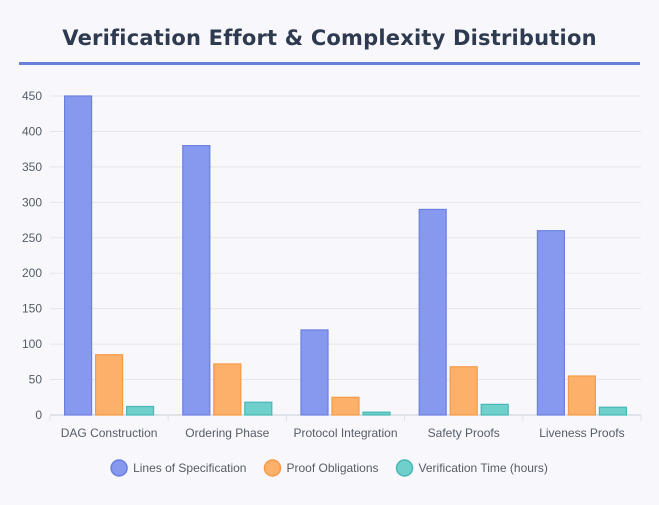  What do you see at coordinates (464, 433) in the screenshot?
I see `x-tick-label: Safety Proofs` at bounding box center [464, 433].